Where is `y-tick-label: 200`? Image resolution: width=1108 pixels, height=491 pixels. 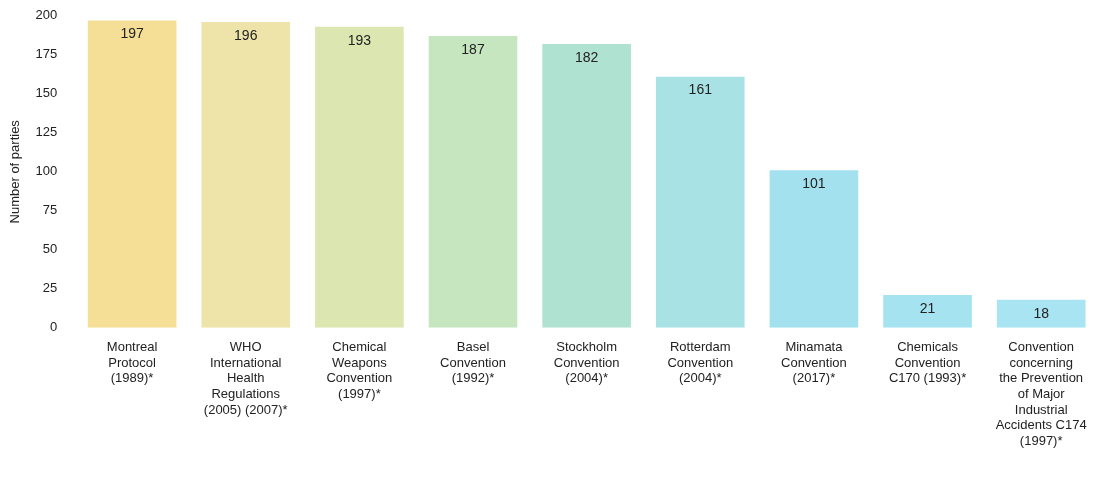 y-tick-label: 200 is located at coordinates (46, 15).